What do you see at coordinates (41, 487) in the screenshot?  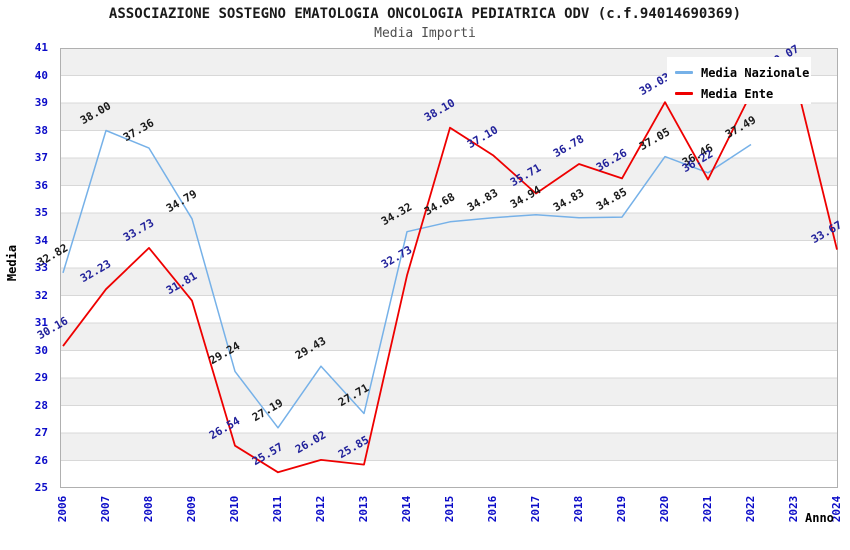 I see `y-tick-label: 25` at bounding box center [41, 487].